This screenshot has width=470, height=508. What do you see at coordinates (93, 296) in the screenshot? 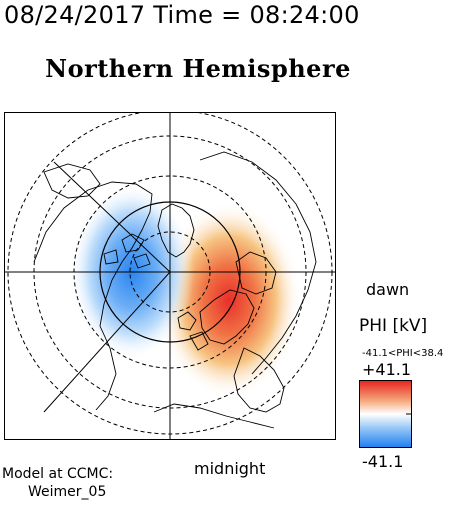
I see `coastline-north-america` at bounding box center [93, 296].